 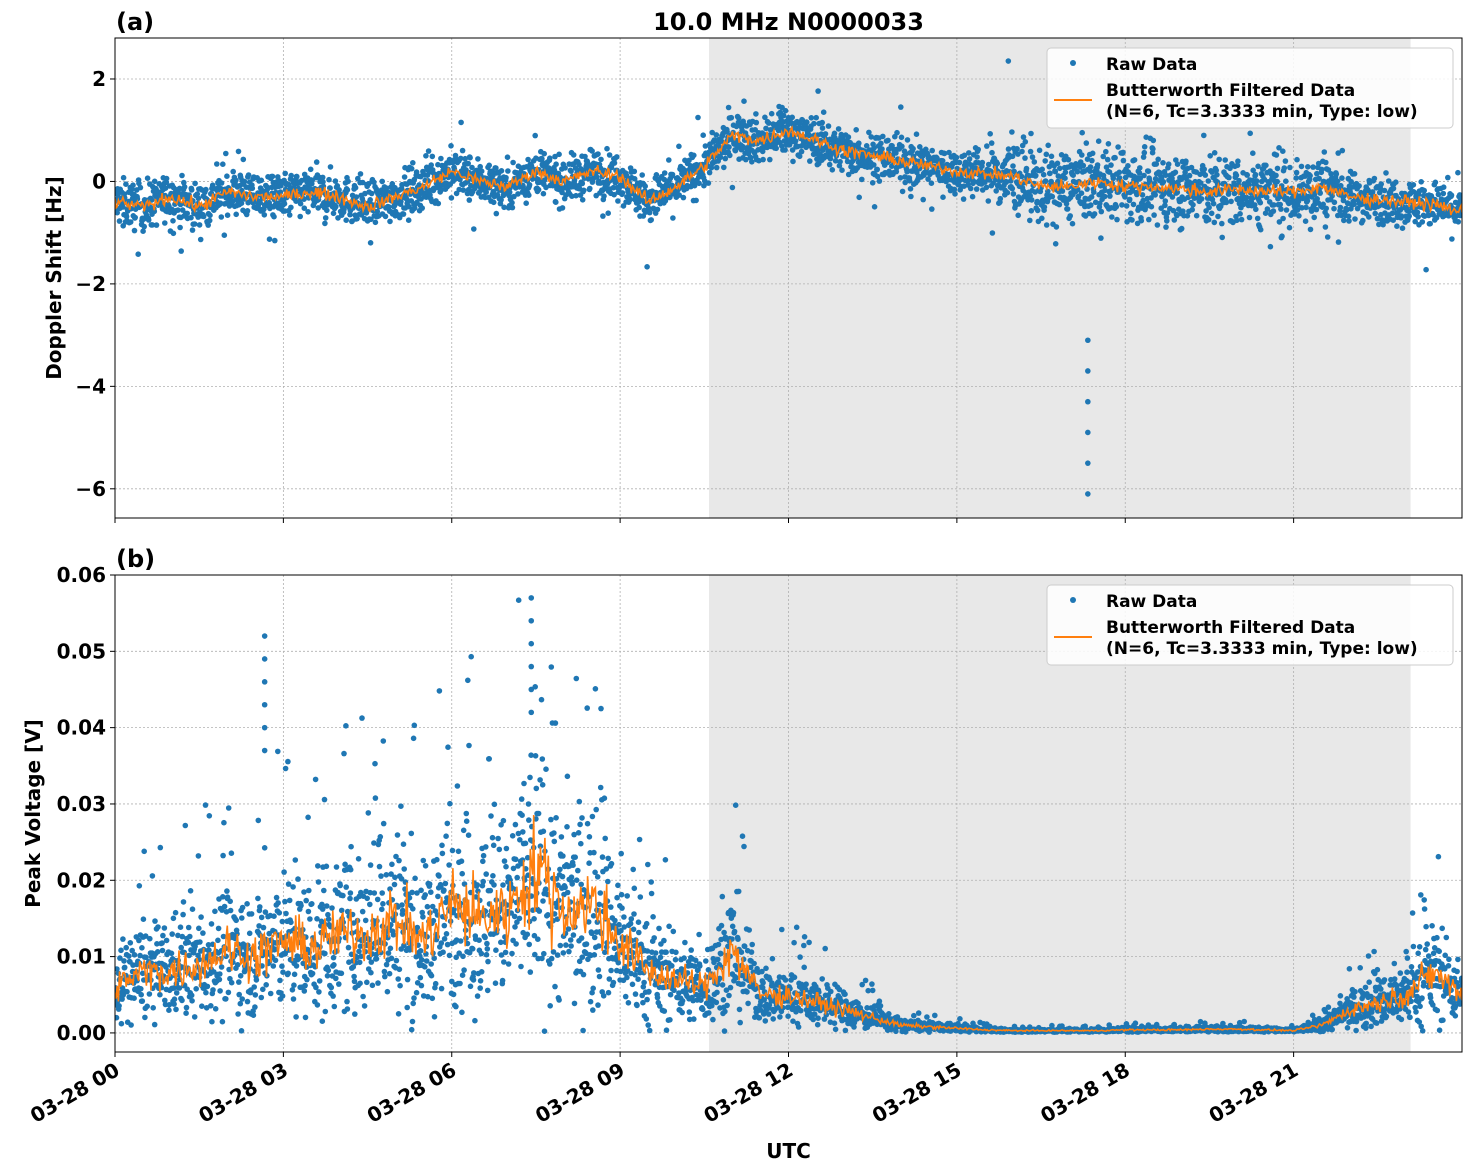 What do you see at coordinates (1151, 65) in the screenshot?
I see `legend-raw-label: Raw Data` at bounding box center [1151, 65].